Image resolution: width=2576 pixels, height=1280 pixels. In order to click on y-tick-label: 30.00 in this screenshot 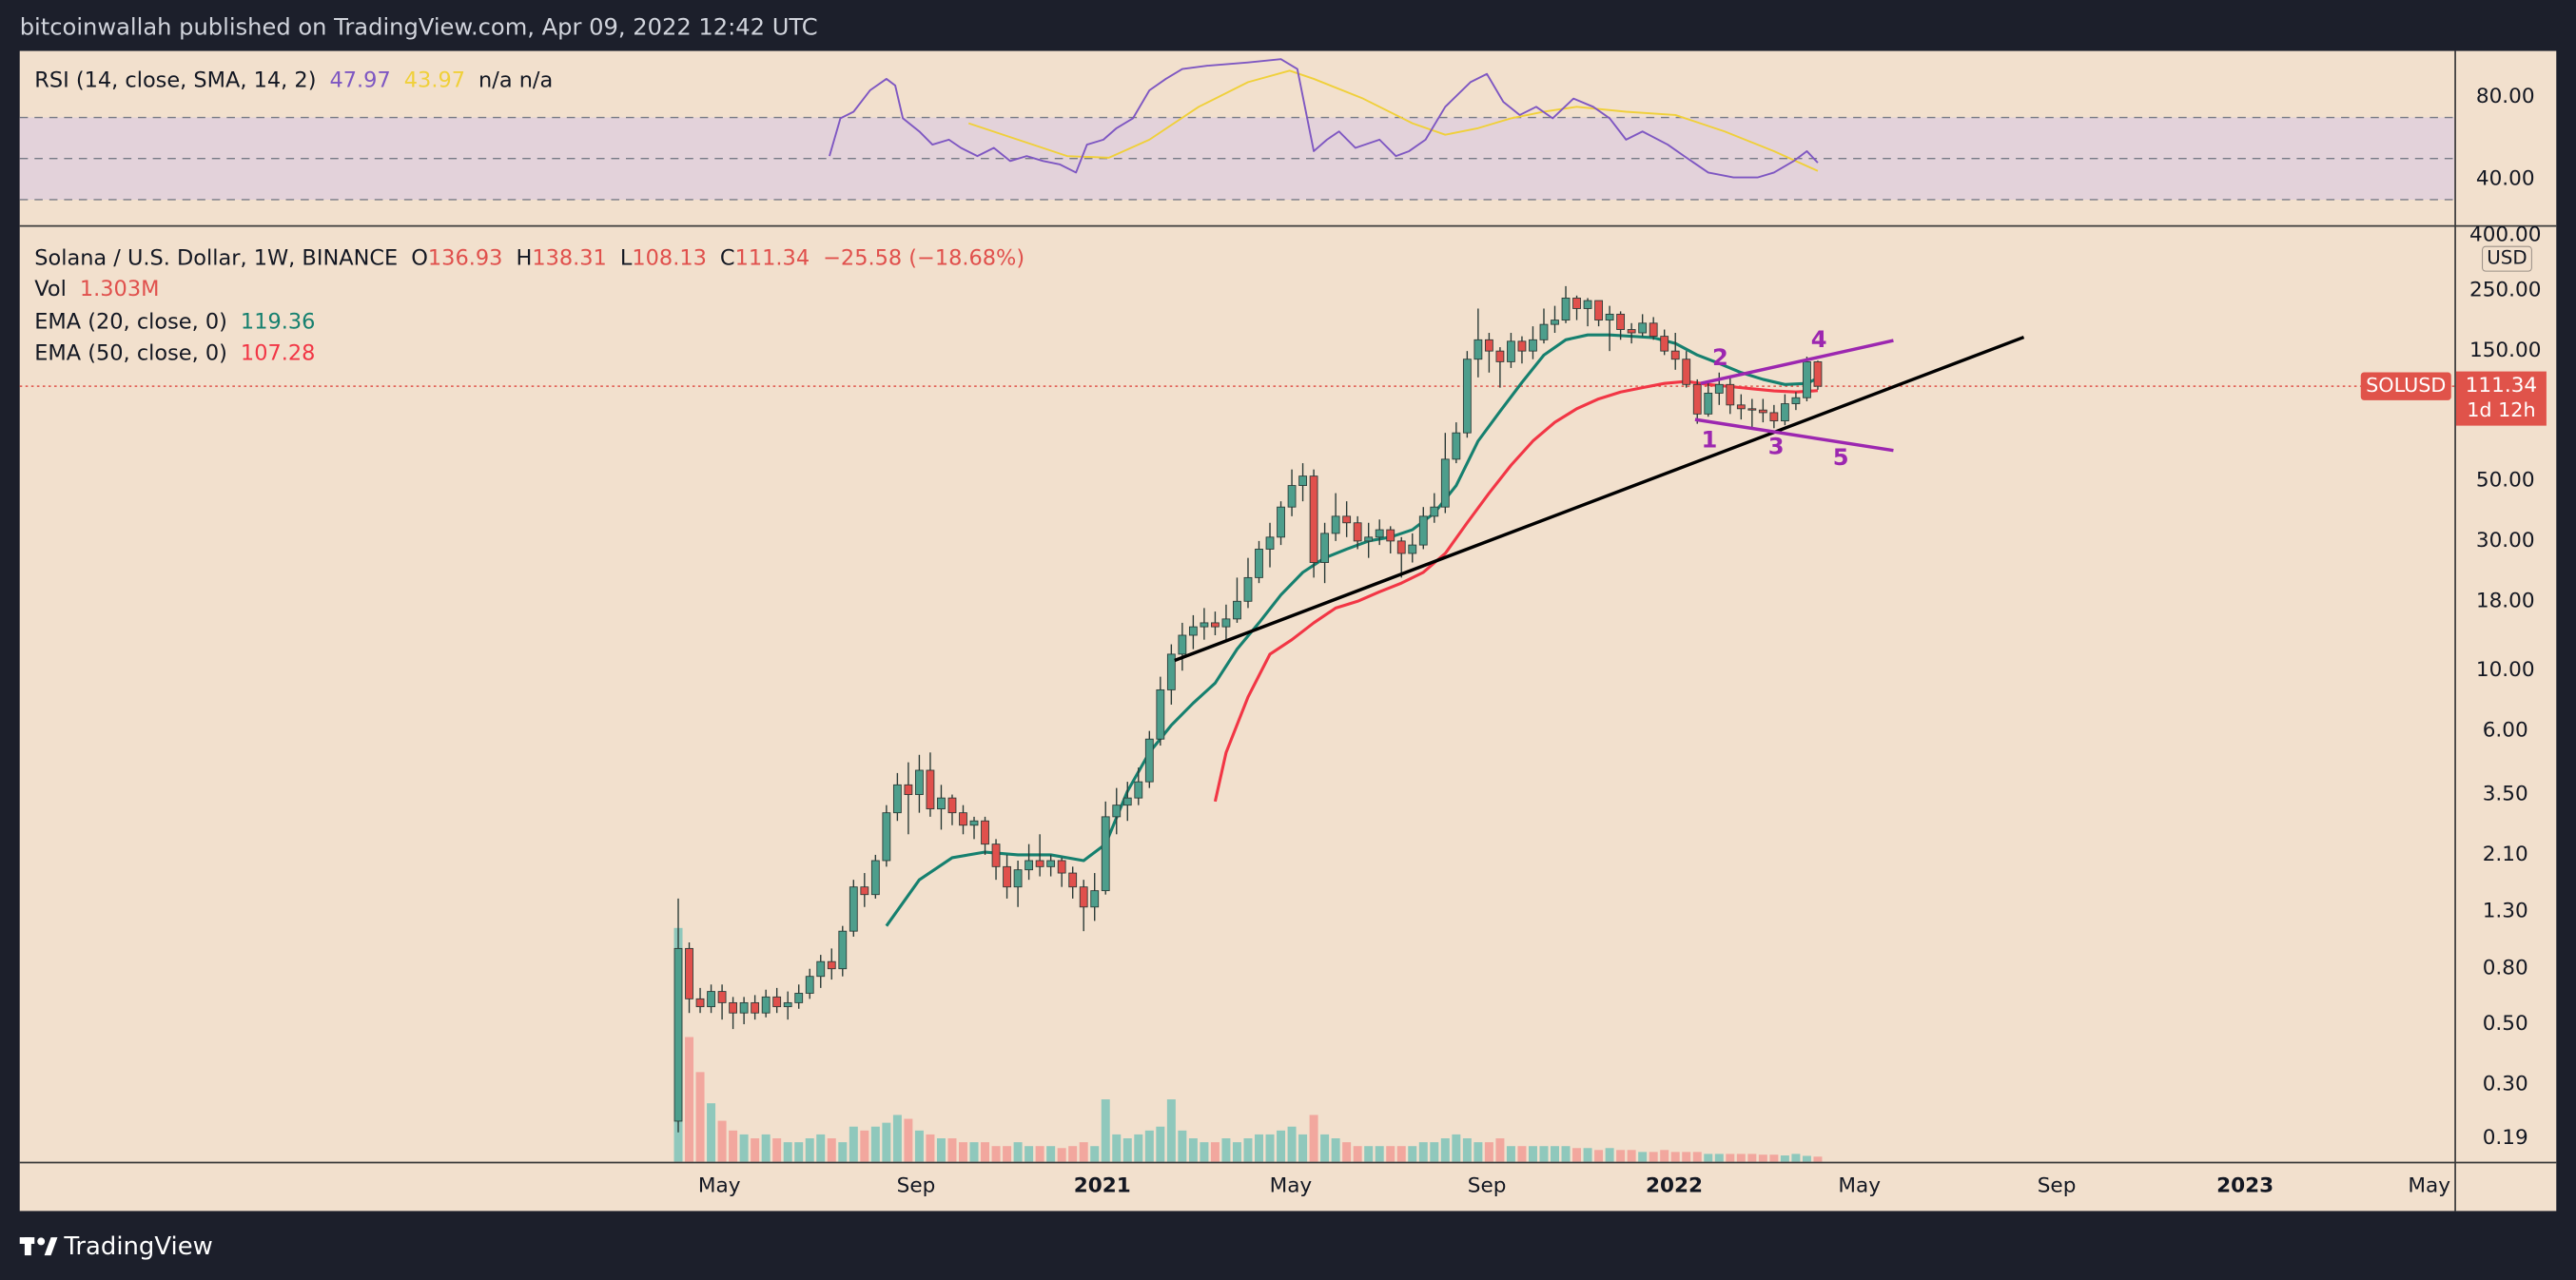, I will do `click(2506, 541)`.